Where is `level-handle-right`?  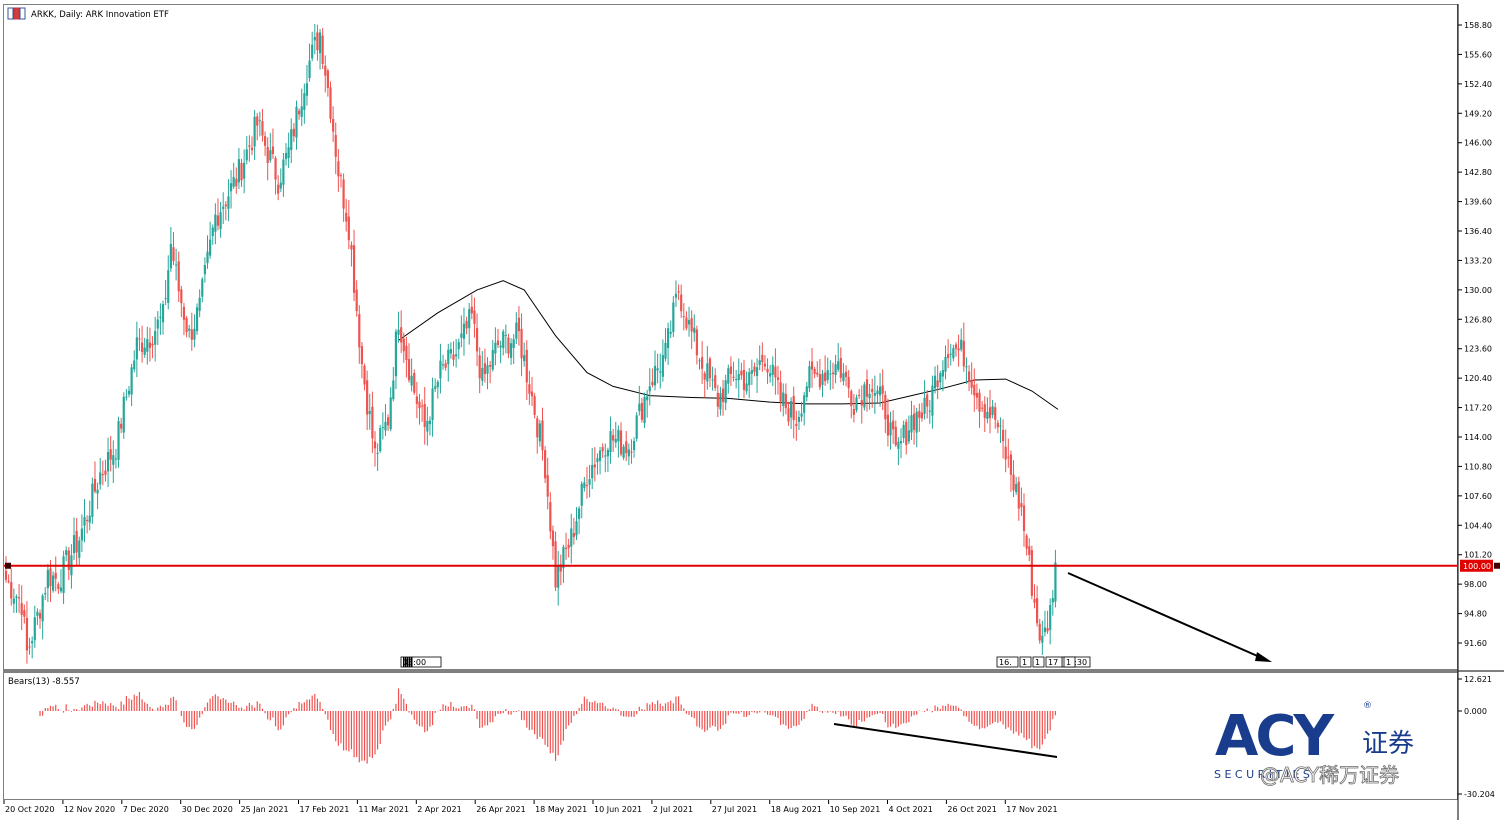 level-handle-right is located at coordinates (1497, 565).